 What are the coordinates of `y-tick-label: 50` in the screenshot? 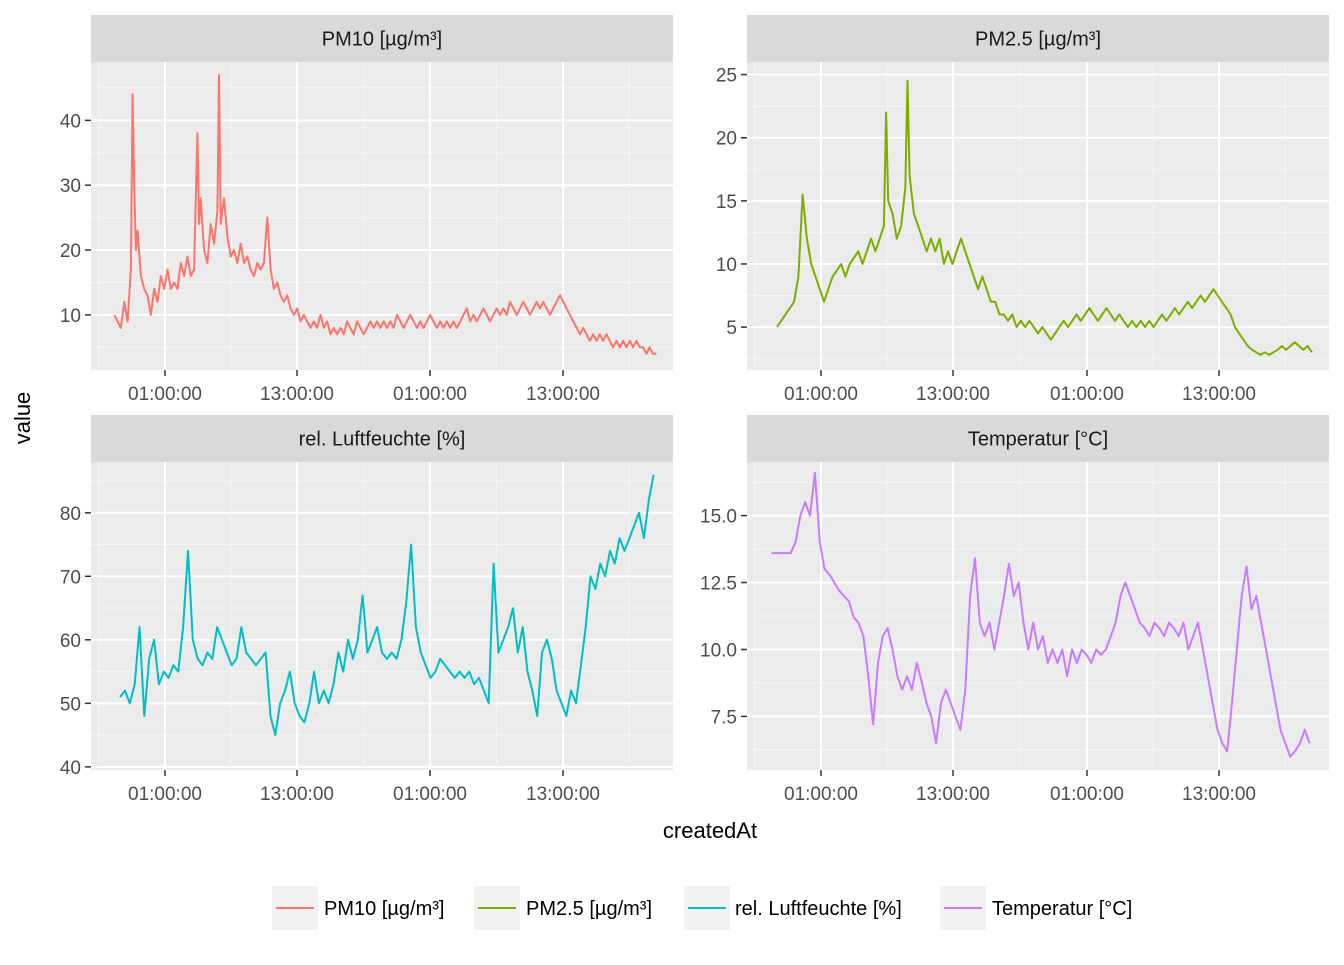 It's located at (70, 704).